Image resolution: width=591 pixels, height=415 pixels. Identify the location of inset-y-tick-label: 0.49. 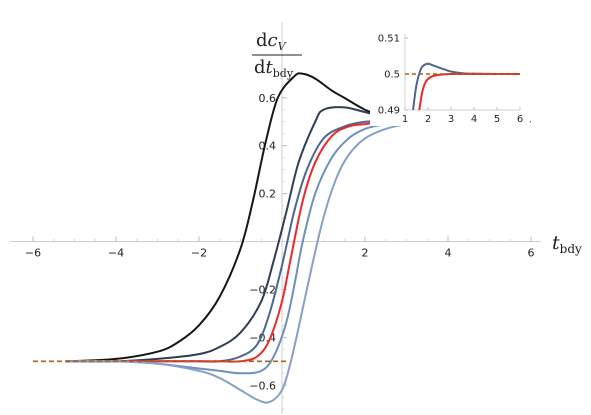
(389, 111).